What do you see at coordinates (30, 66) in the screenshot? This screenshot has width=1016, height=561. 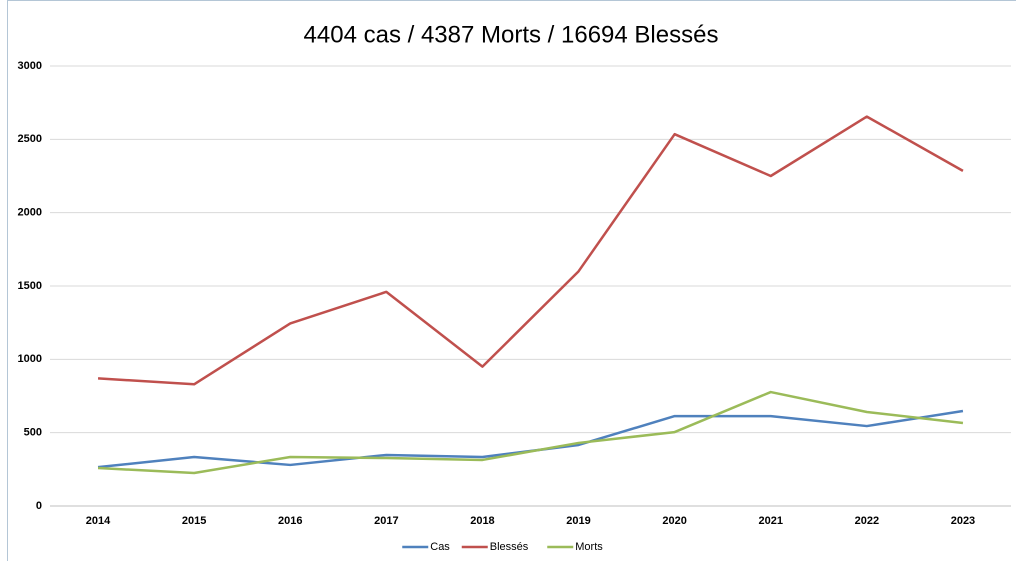 I see `y-tick-label: 3000` at bounding box center [30, 66].